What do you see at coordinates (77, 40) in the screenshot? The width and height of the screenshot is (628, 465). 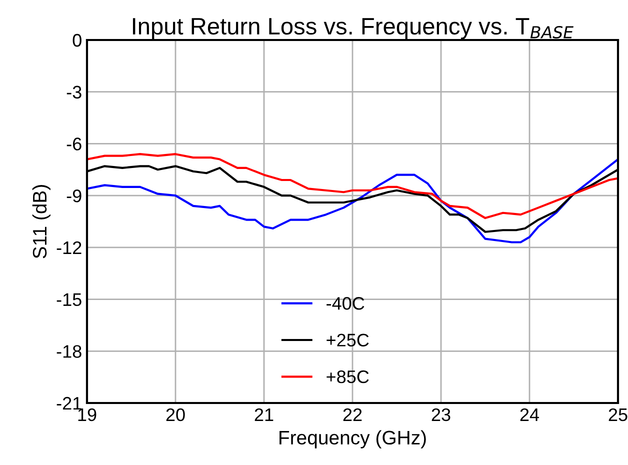 I see `y-tick-label: 0` at bounding box center [77, 40].